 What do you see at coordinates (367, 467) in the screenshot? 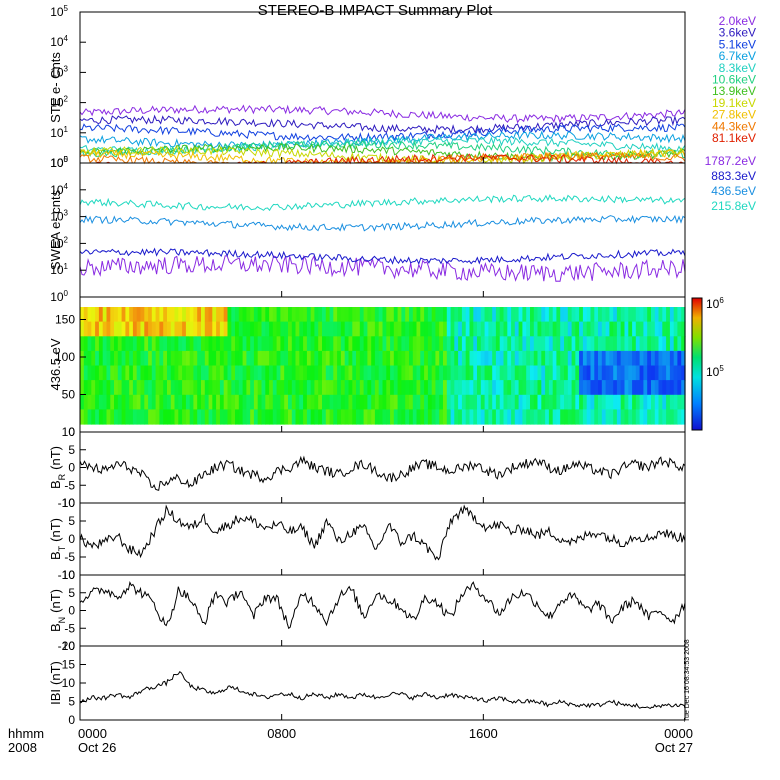
I see `panel-3: -10 -5 0 5 10 BR(nT)` at bounding box center [367, 467].